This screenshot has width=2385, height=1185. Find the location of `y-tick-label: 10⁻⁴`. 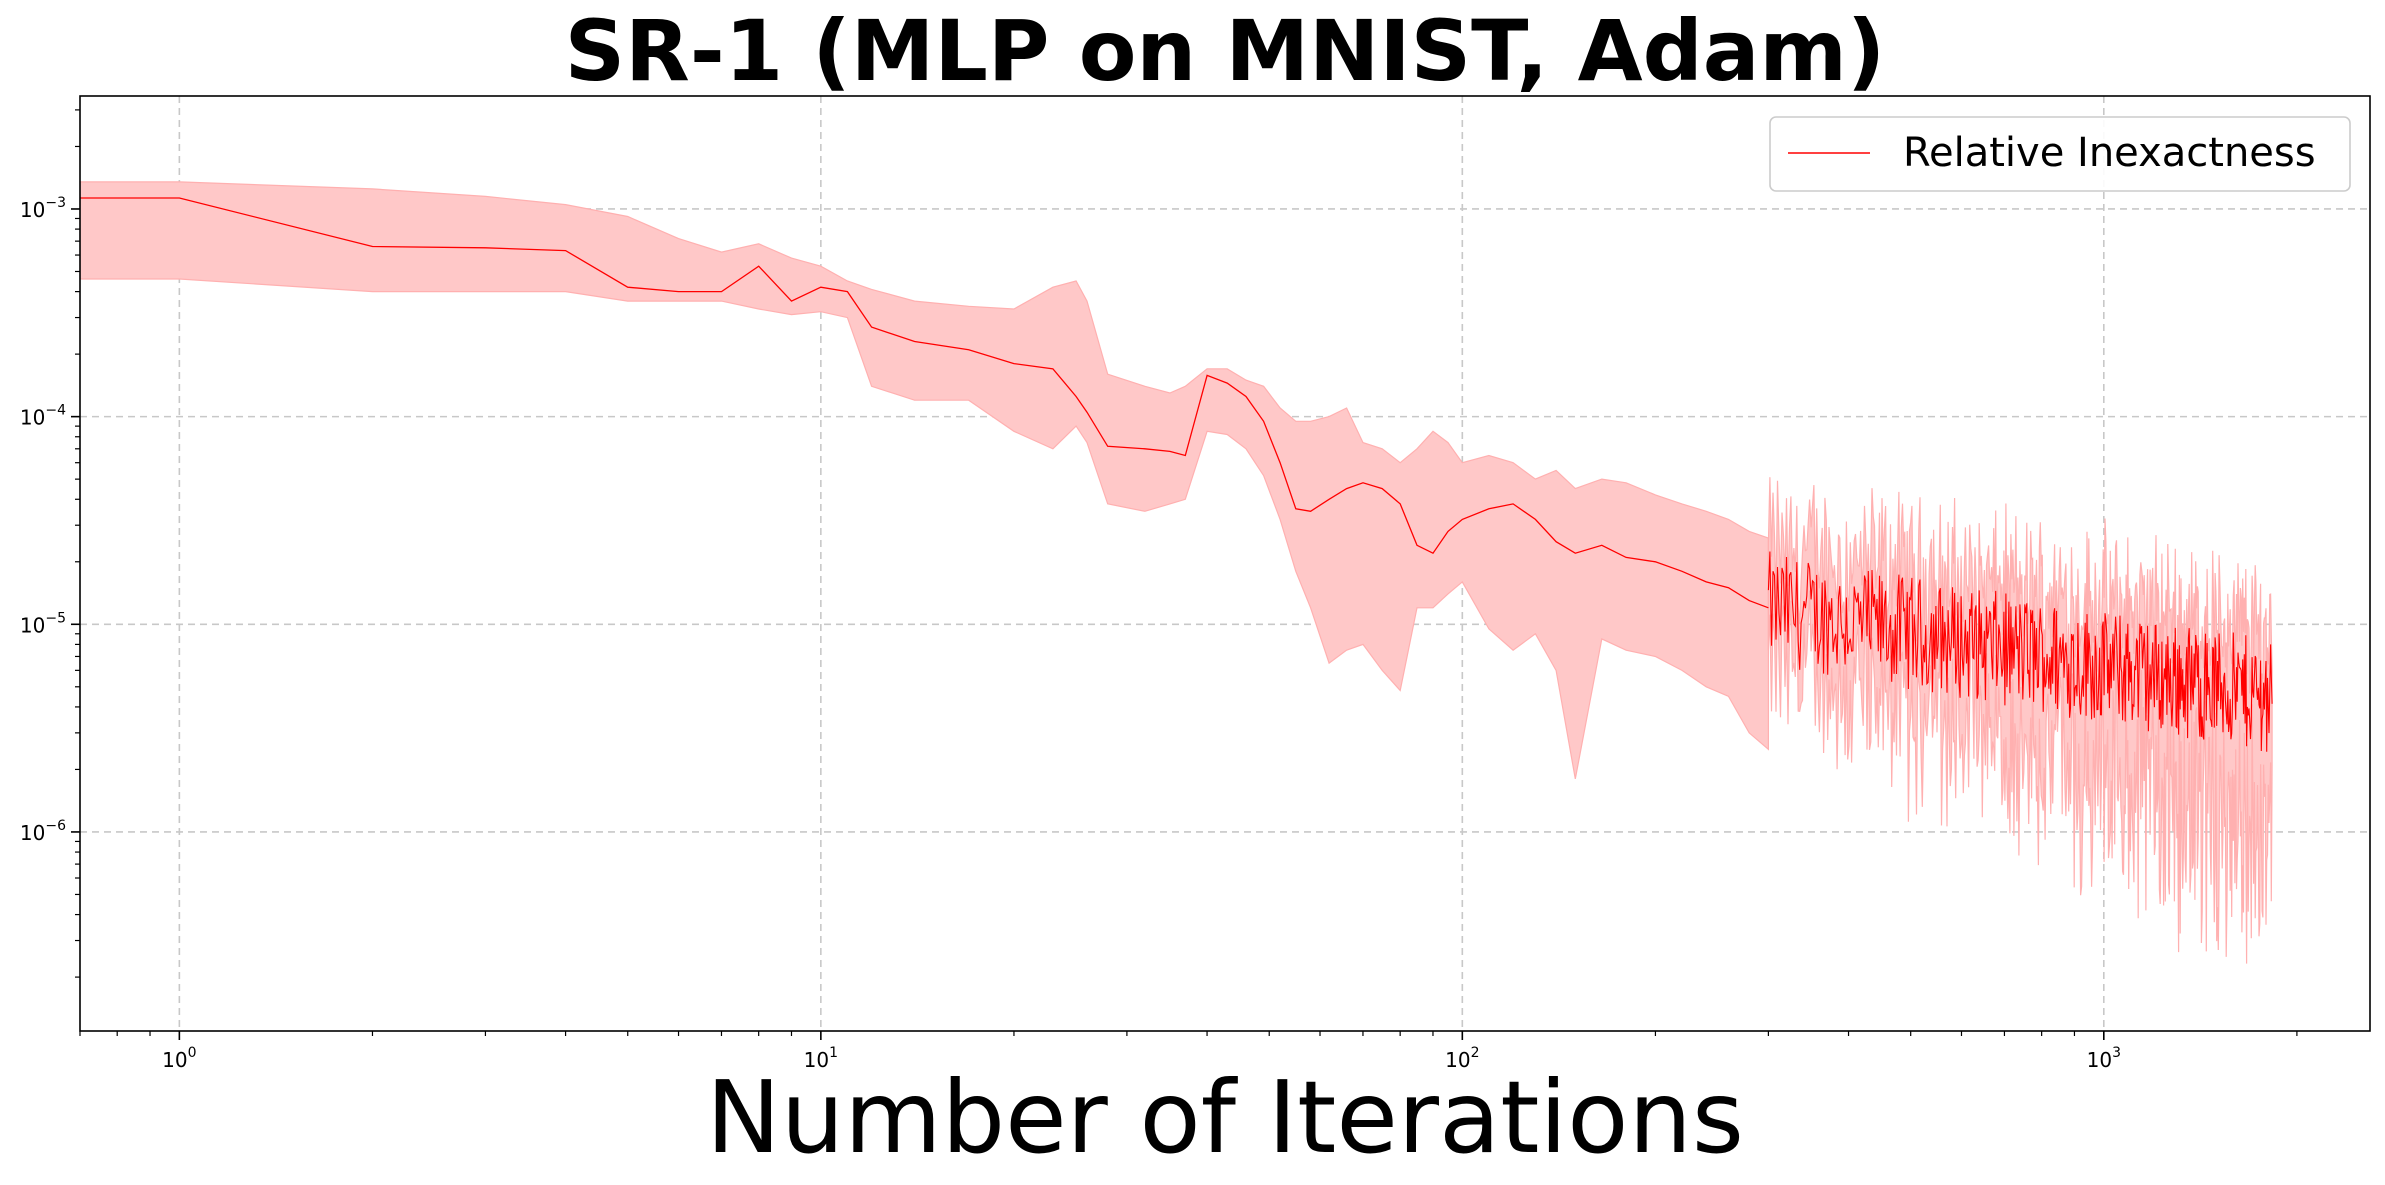

y-tick-label: 10⁻⁴ is located at coordinates (43, 416).